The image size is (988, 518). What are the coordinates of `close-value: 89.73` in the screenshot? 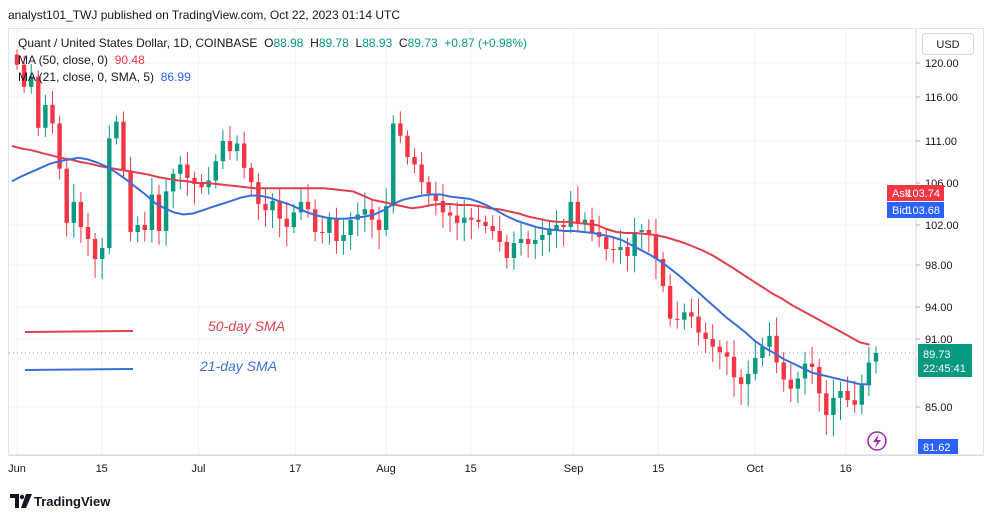 It's located at (422, 43).